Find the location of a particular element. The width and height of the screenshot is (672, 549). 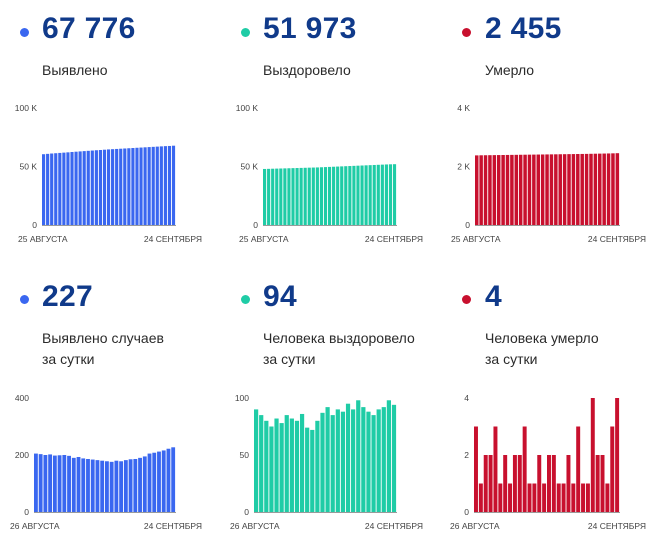

y-tick-label: 100 is located at coordinates (242, 398).